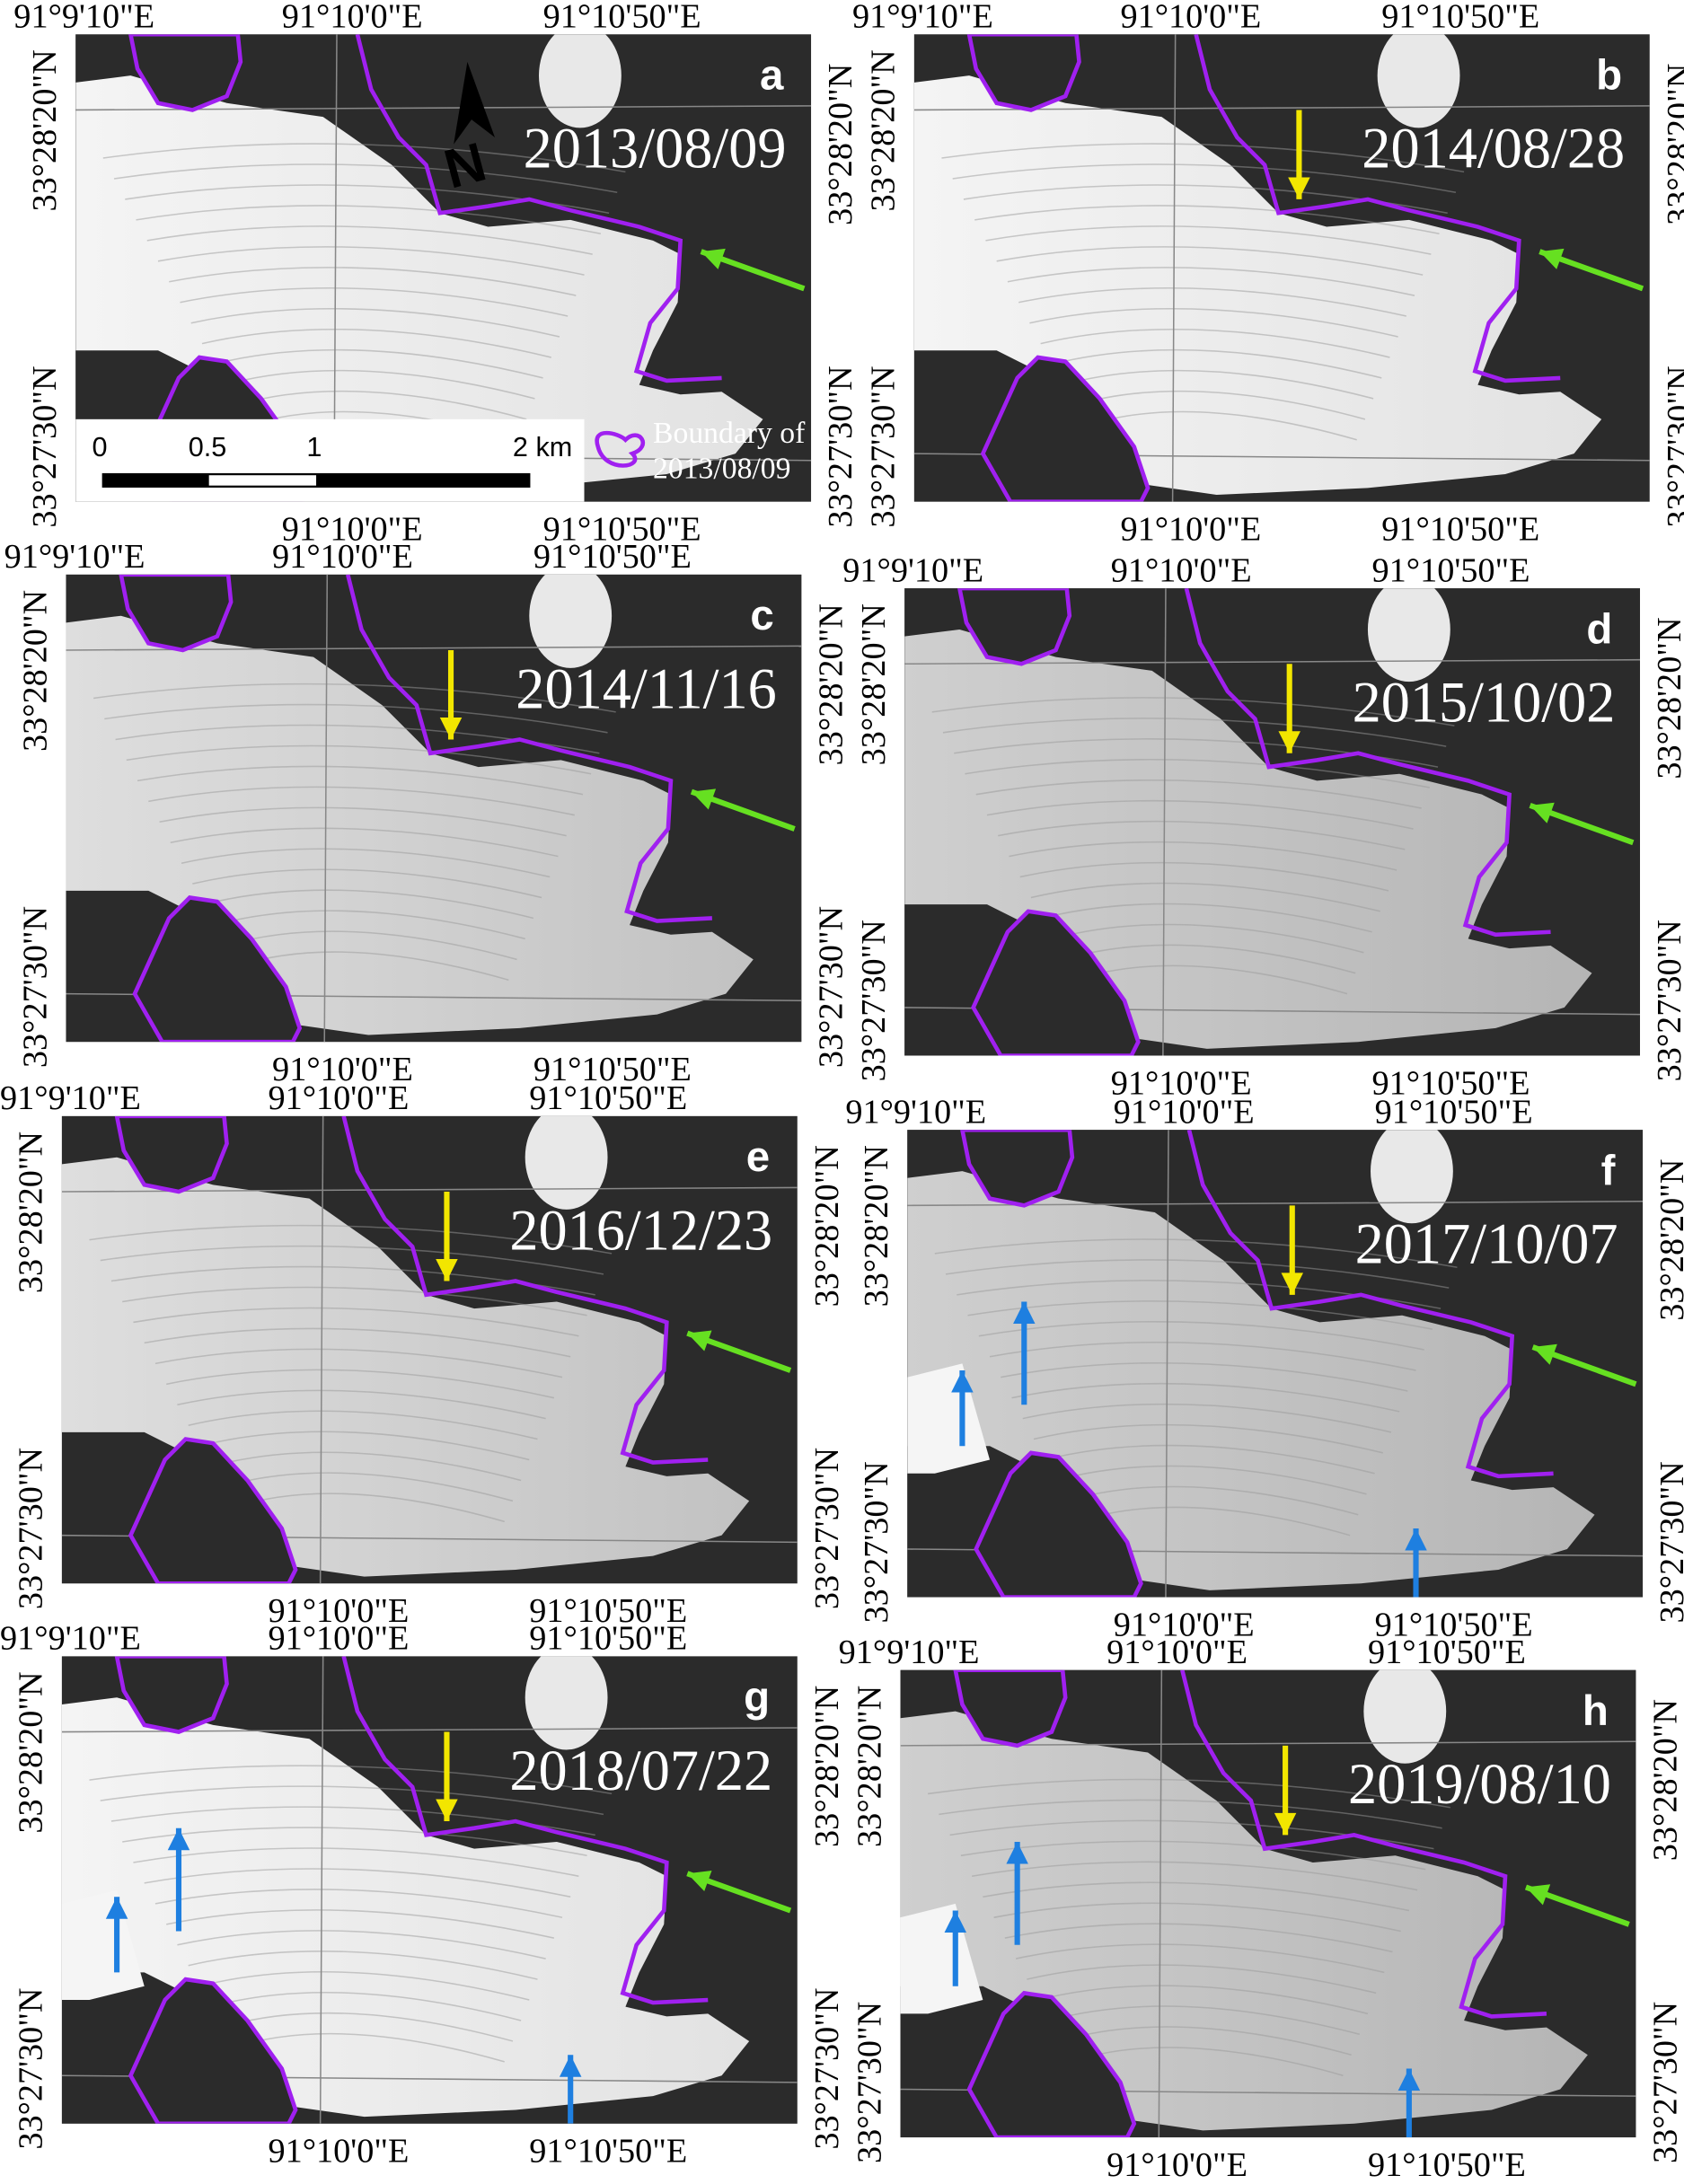 Image resolution: width=1684 pixels, height=2184 pixels. What do you see at coordinates (566, 1703) in the screenshot?
I see `cloud-blob` at bounding box center [566, 1703].